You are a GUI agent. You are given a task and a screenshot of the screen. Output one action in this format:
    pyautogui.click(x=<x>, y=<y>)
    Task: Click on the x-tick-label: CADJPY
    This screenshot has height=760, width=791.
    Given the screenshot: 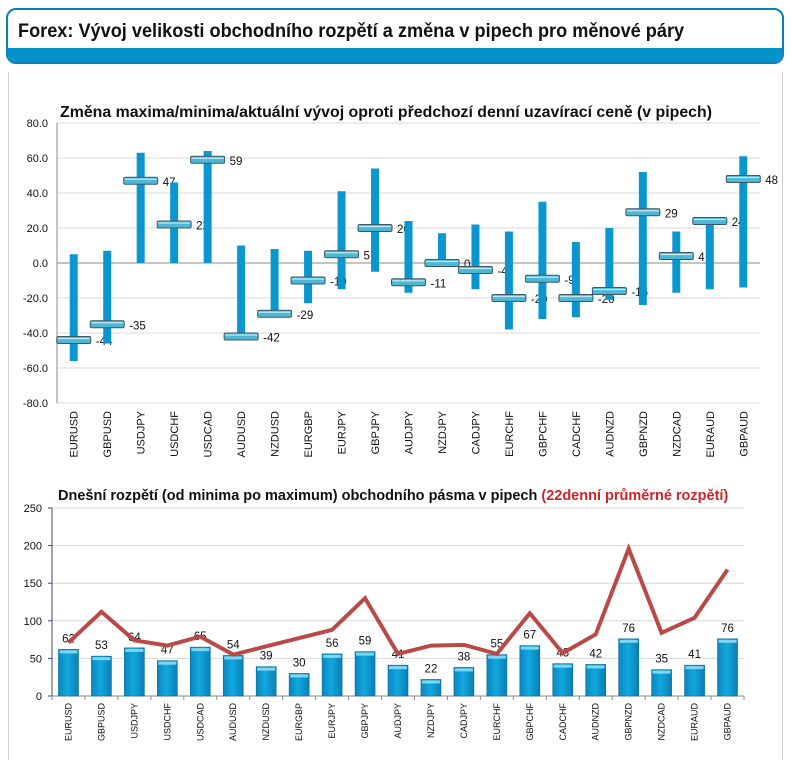 What is the action you would take?
    pyautogui.click(x=464, y=721)
    